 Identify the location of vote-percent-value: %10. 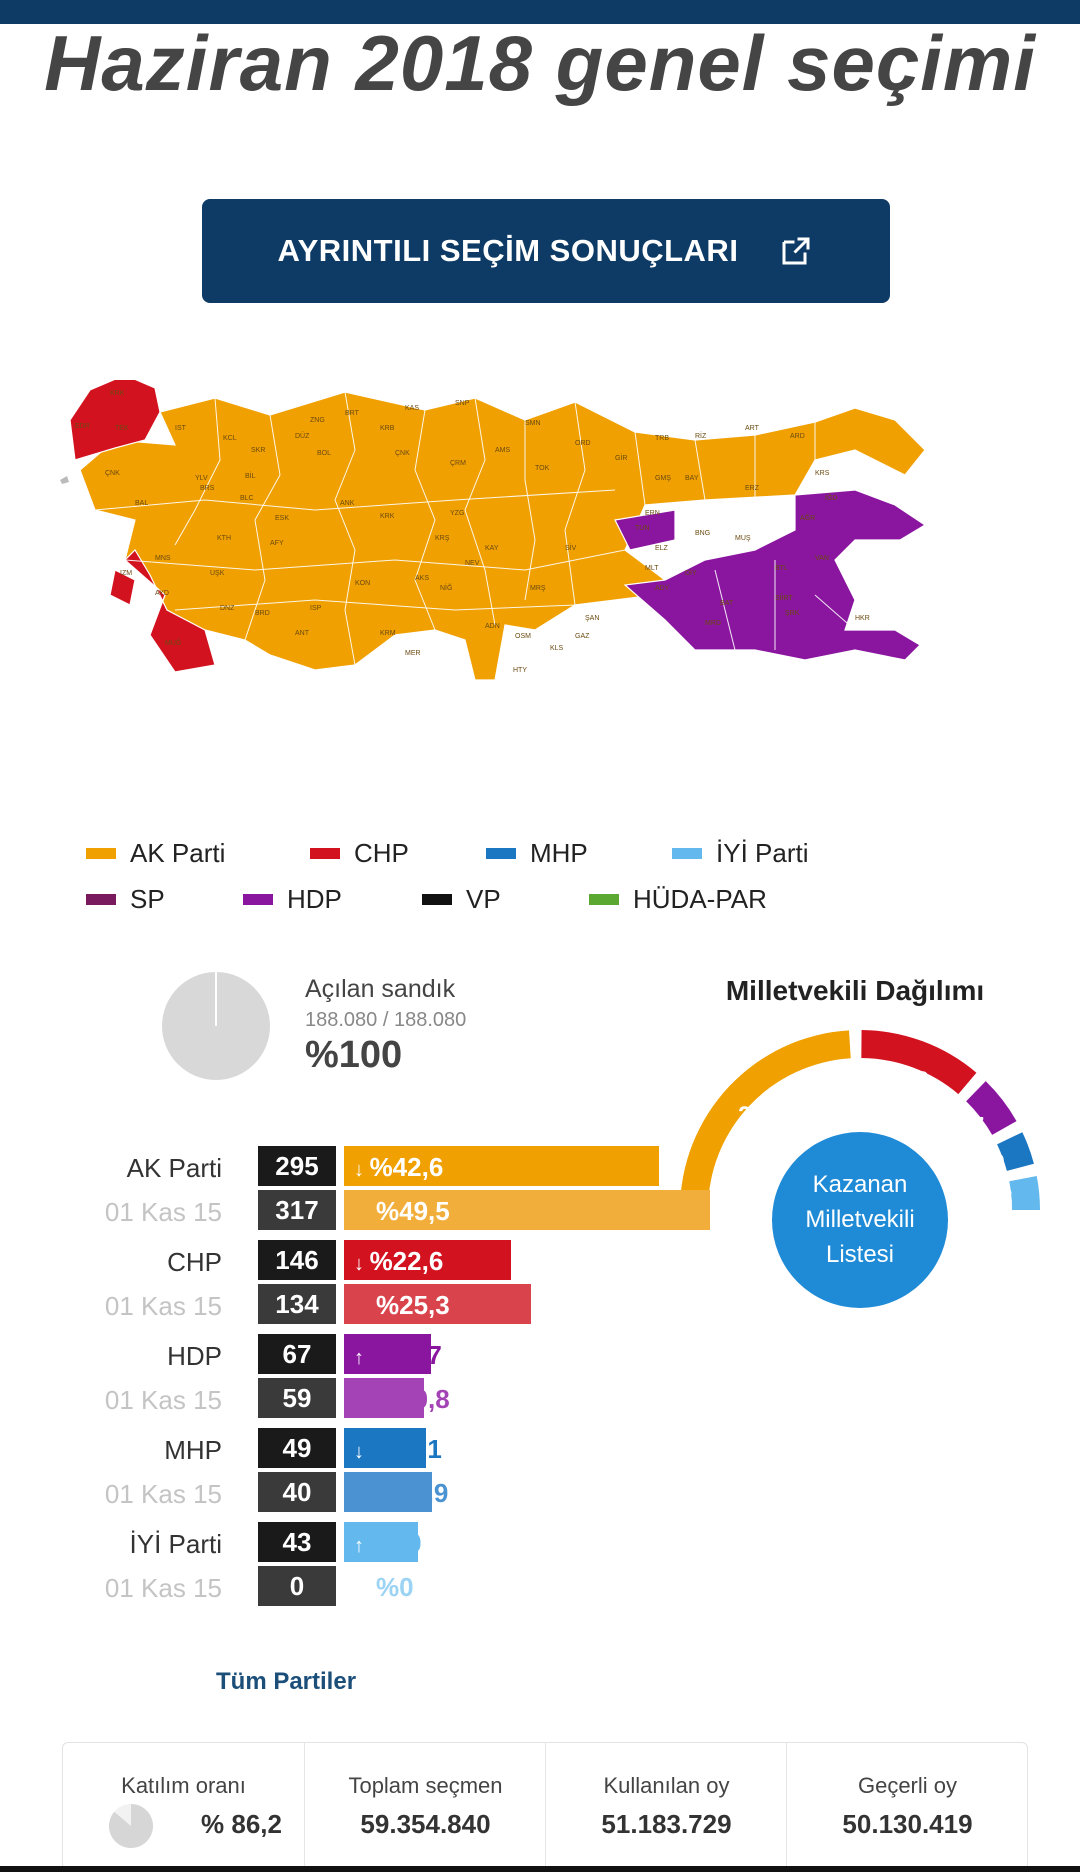
(395, 1543).